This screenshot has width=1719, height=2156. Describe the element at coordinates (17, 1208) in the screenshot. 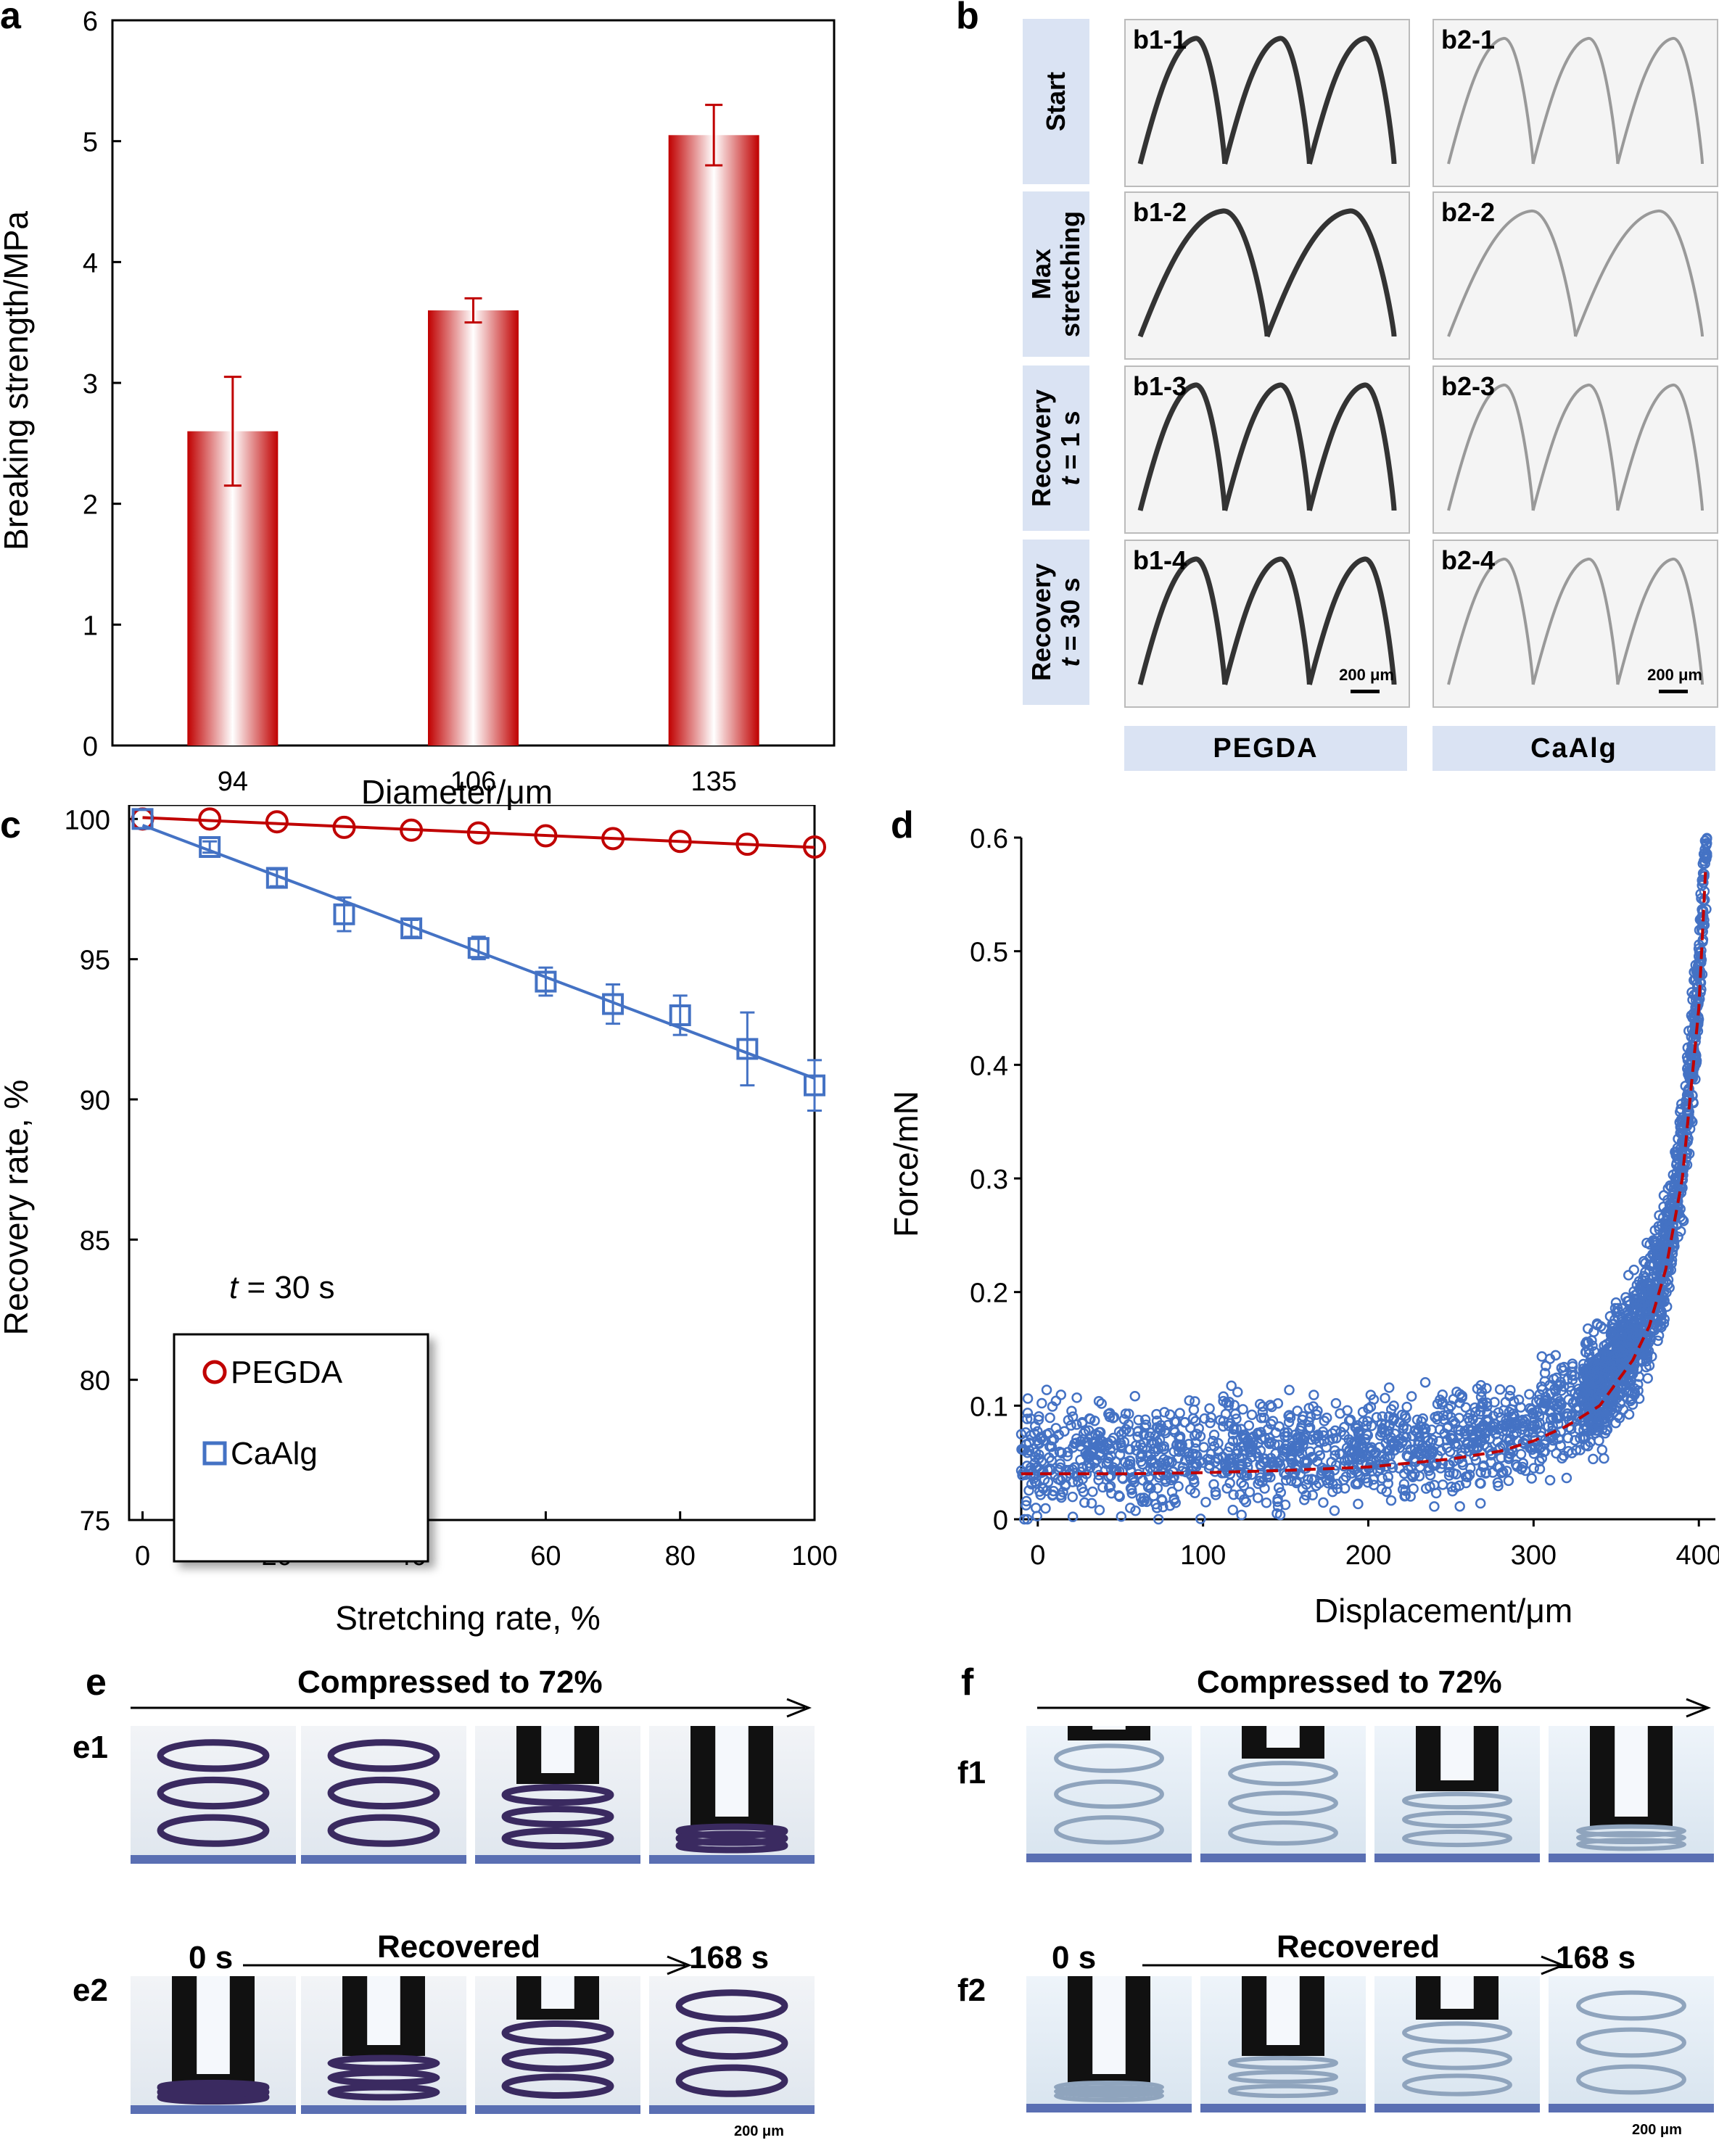

I see `c-ylabel: Recovery rate, %` at that location.